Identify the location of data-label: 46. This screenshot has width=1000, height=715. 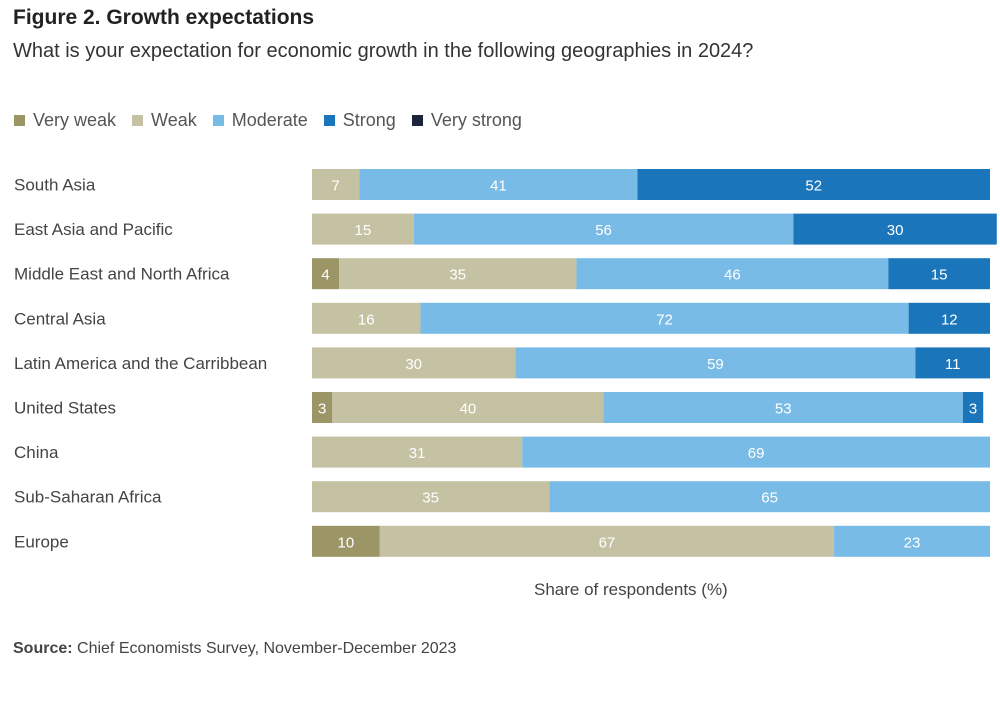
(732, 275).